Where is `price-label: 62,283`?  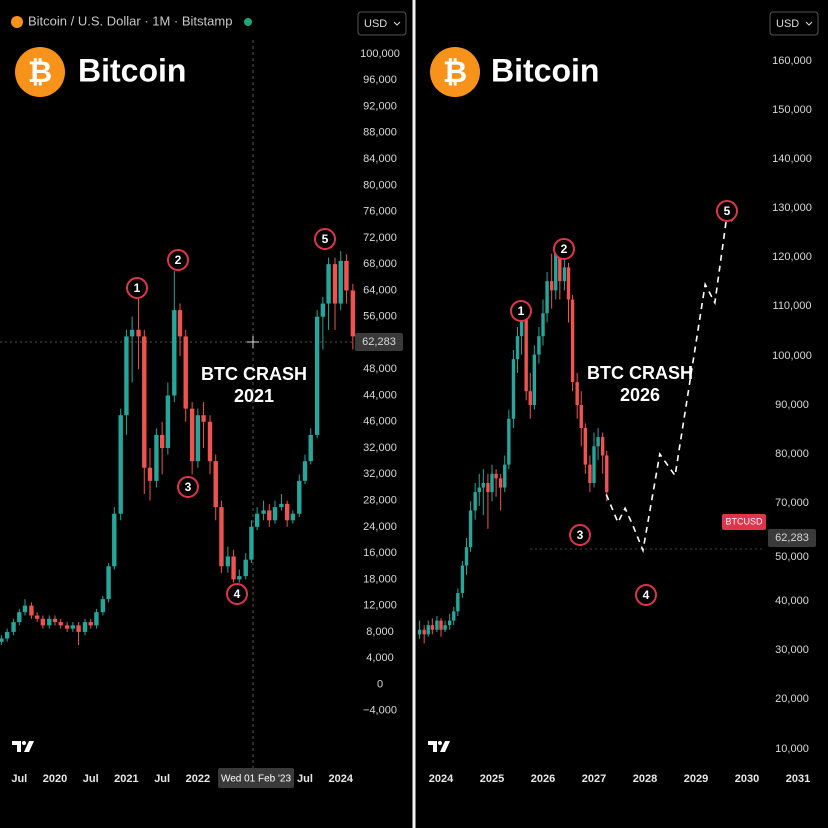
price-label: 62,283 is located at coordinates (379, 342).